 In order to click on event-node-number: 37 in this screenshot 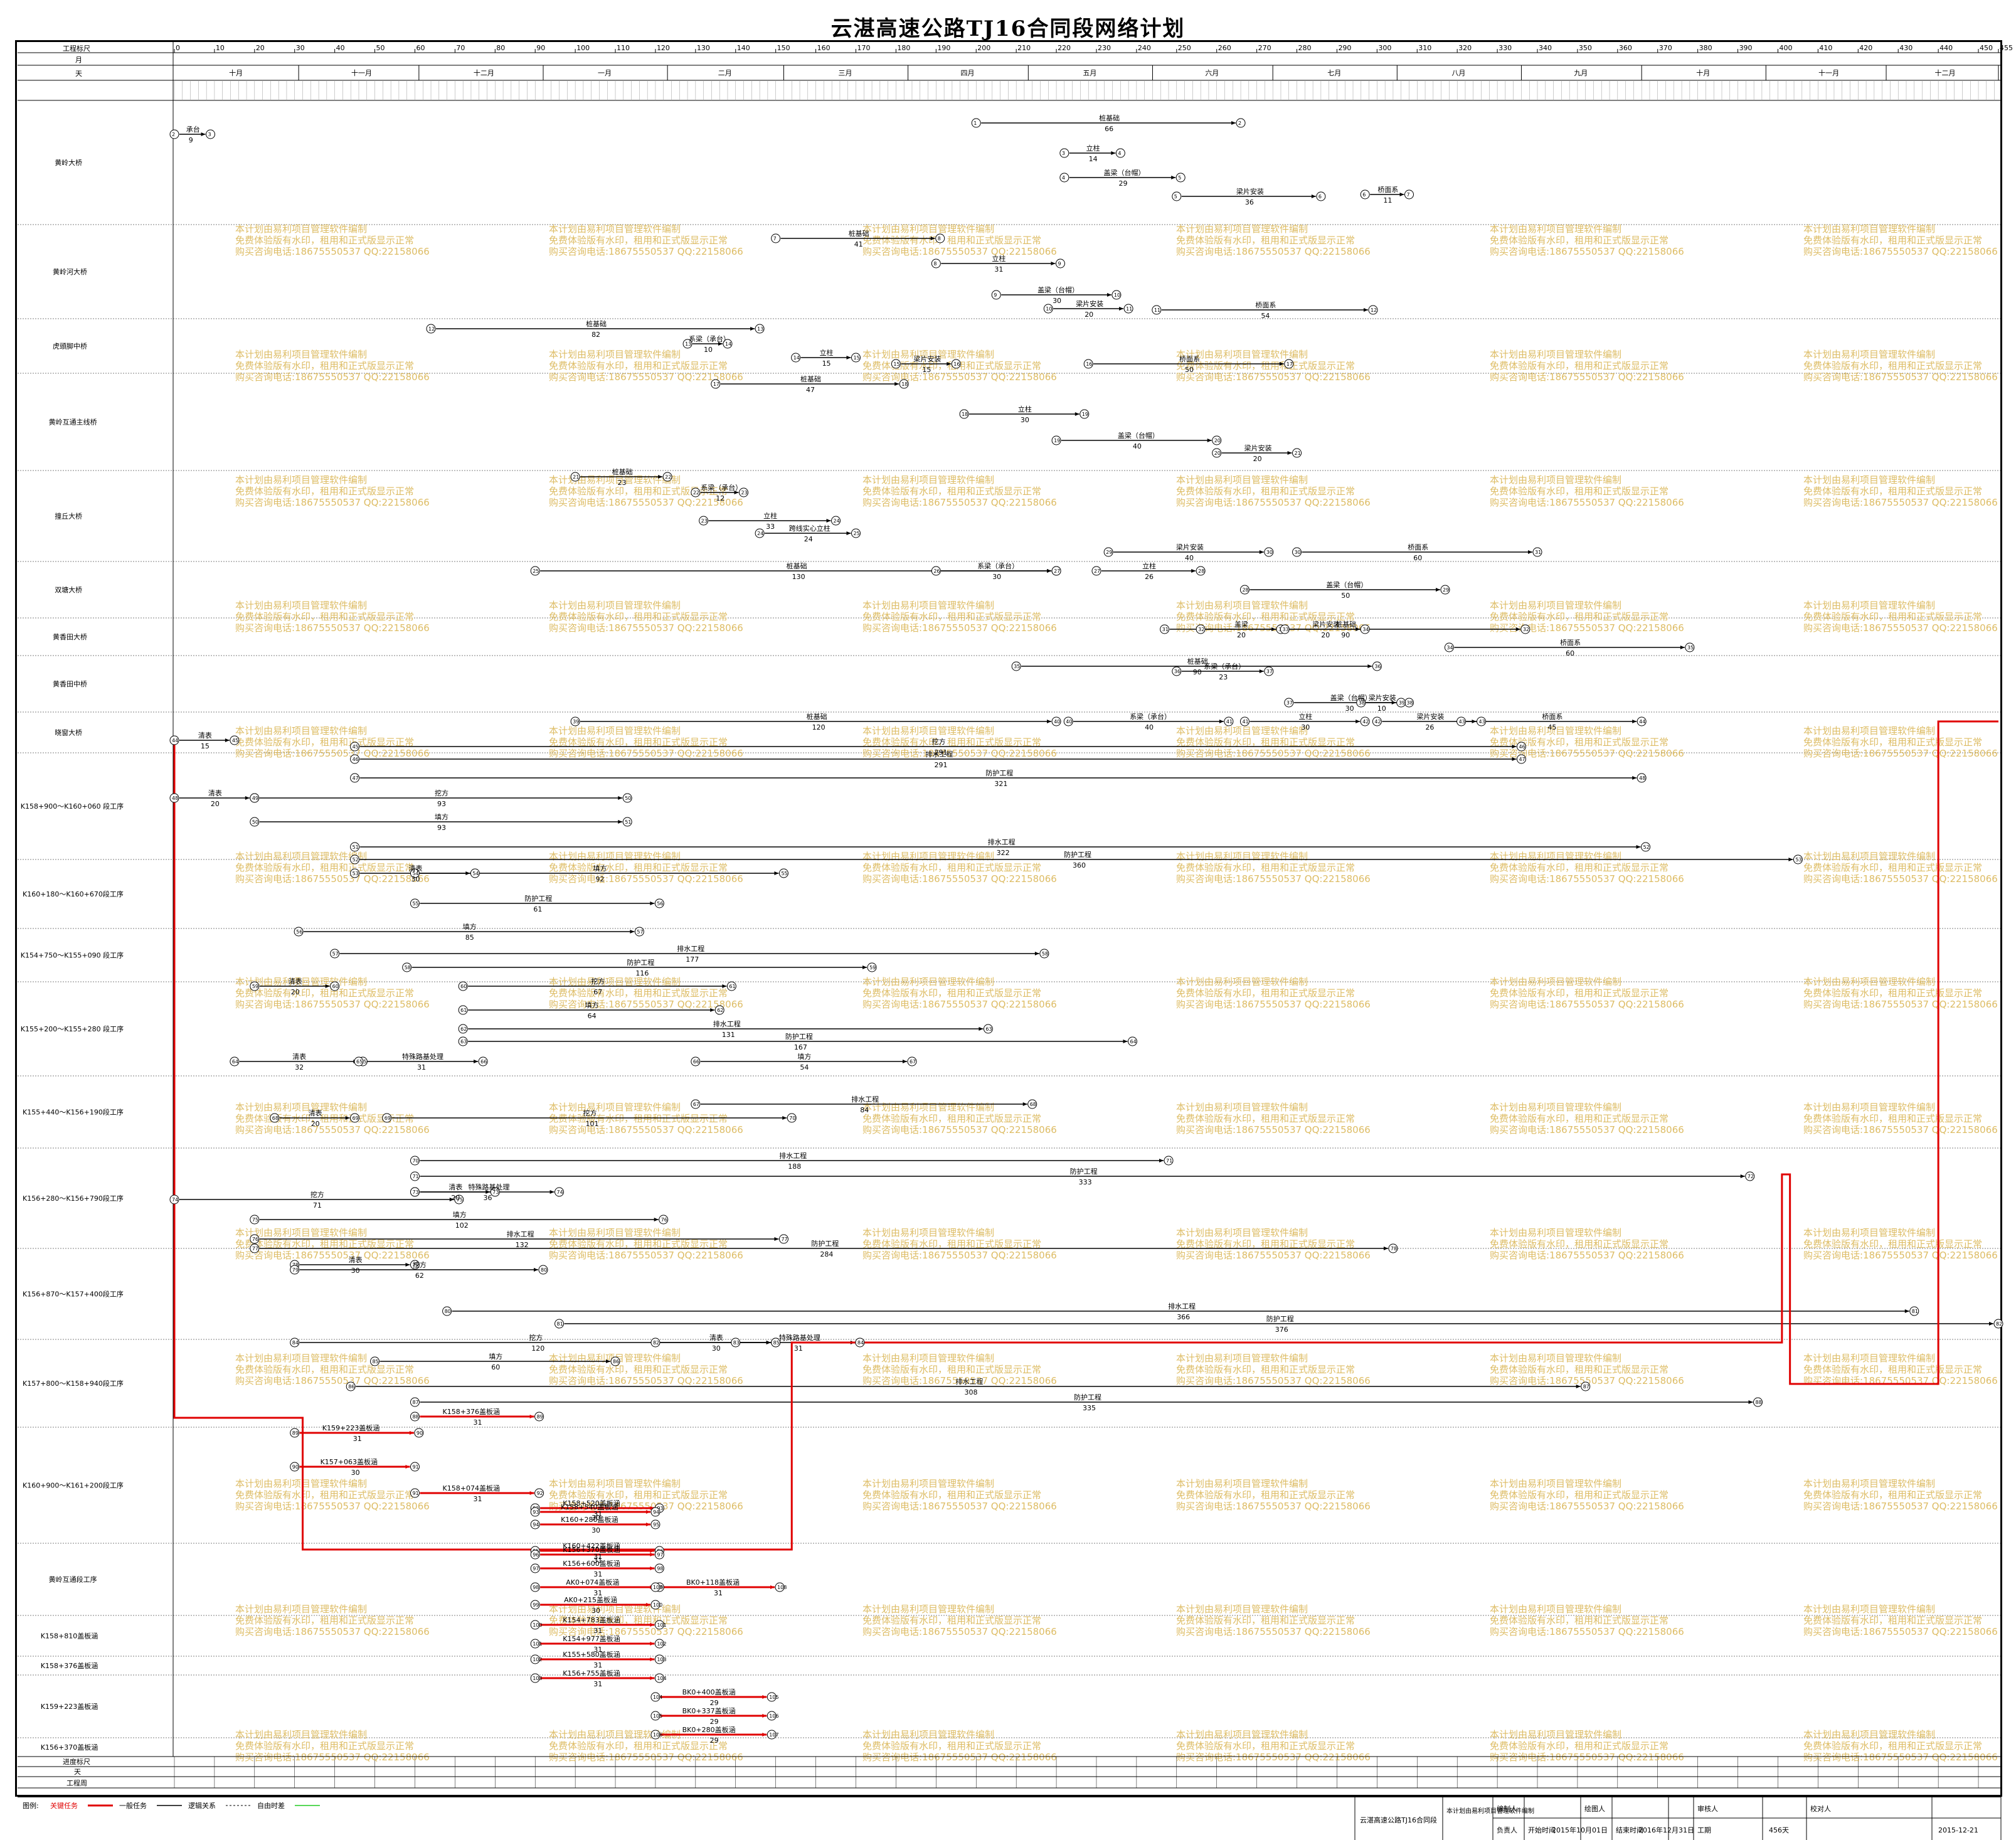, I will do `click(1290, 703)`.